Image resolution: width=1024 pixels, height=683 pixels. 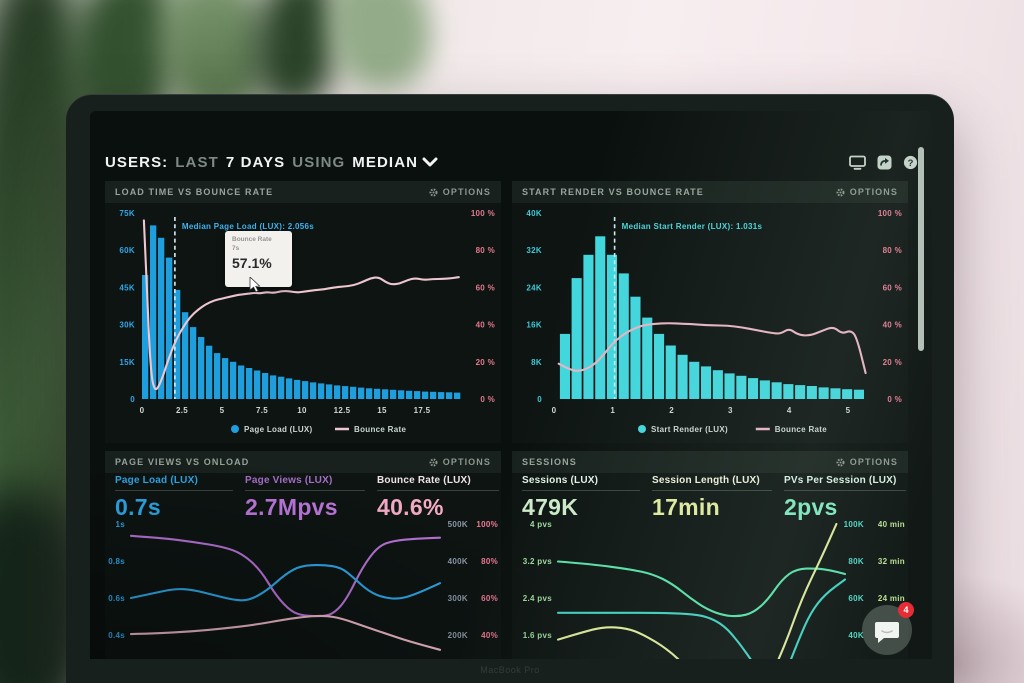 I want to click on metric: Bounce Rate (LUX) 40.6%, so click(x=444, y=498).